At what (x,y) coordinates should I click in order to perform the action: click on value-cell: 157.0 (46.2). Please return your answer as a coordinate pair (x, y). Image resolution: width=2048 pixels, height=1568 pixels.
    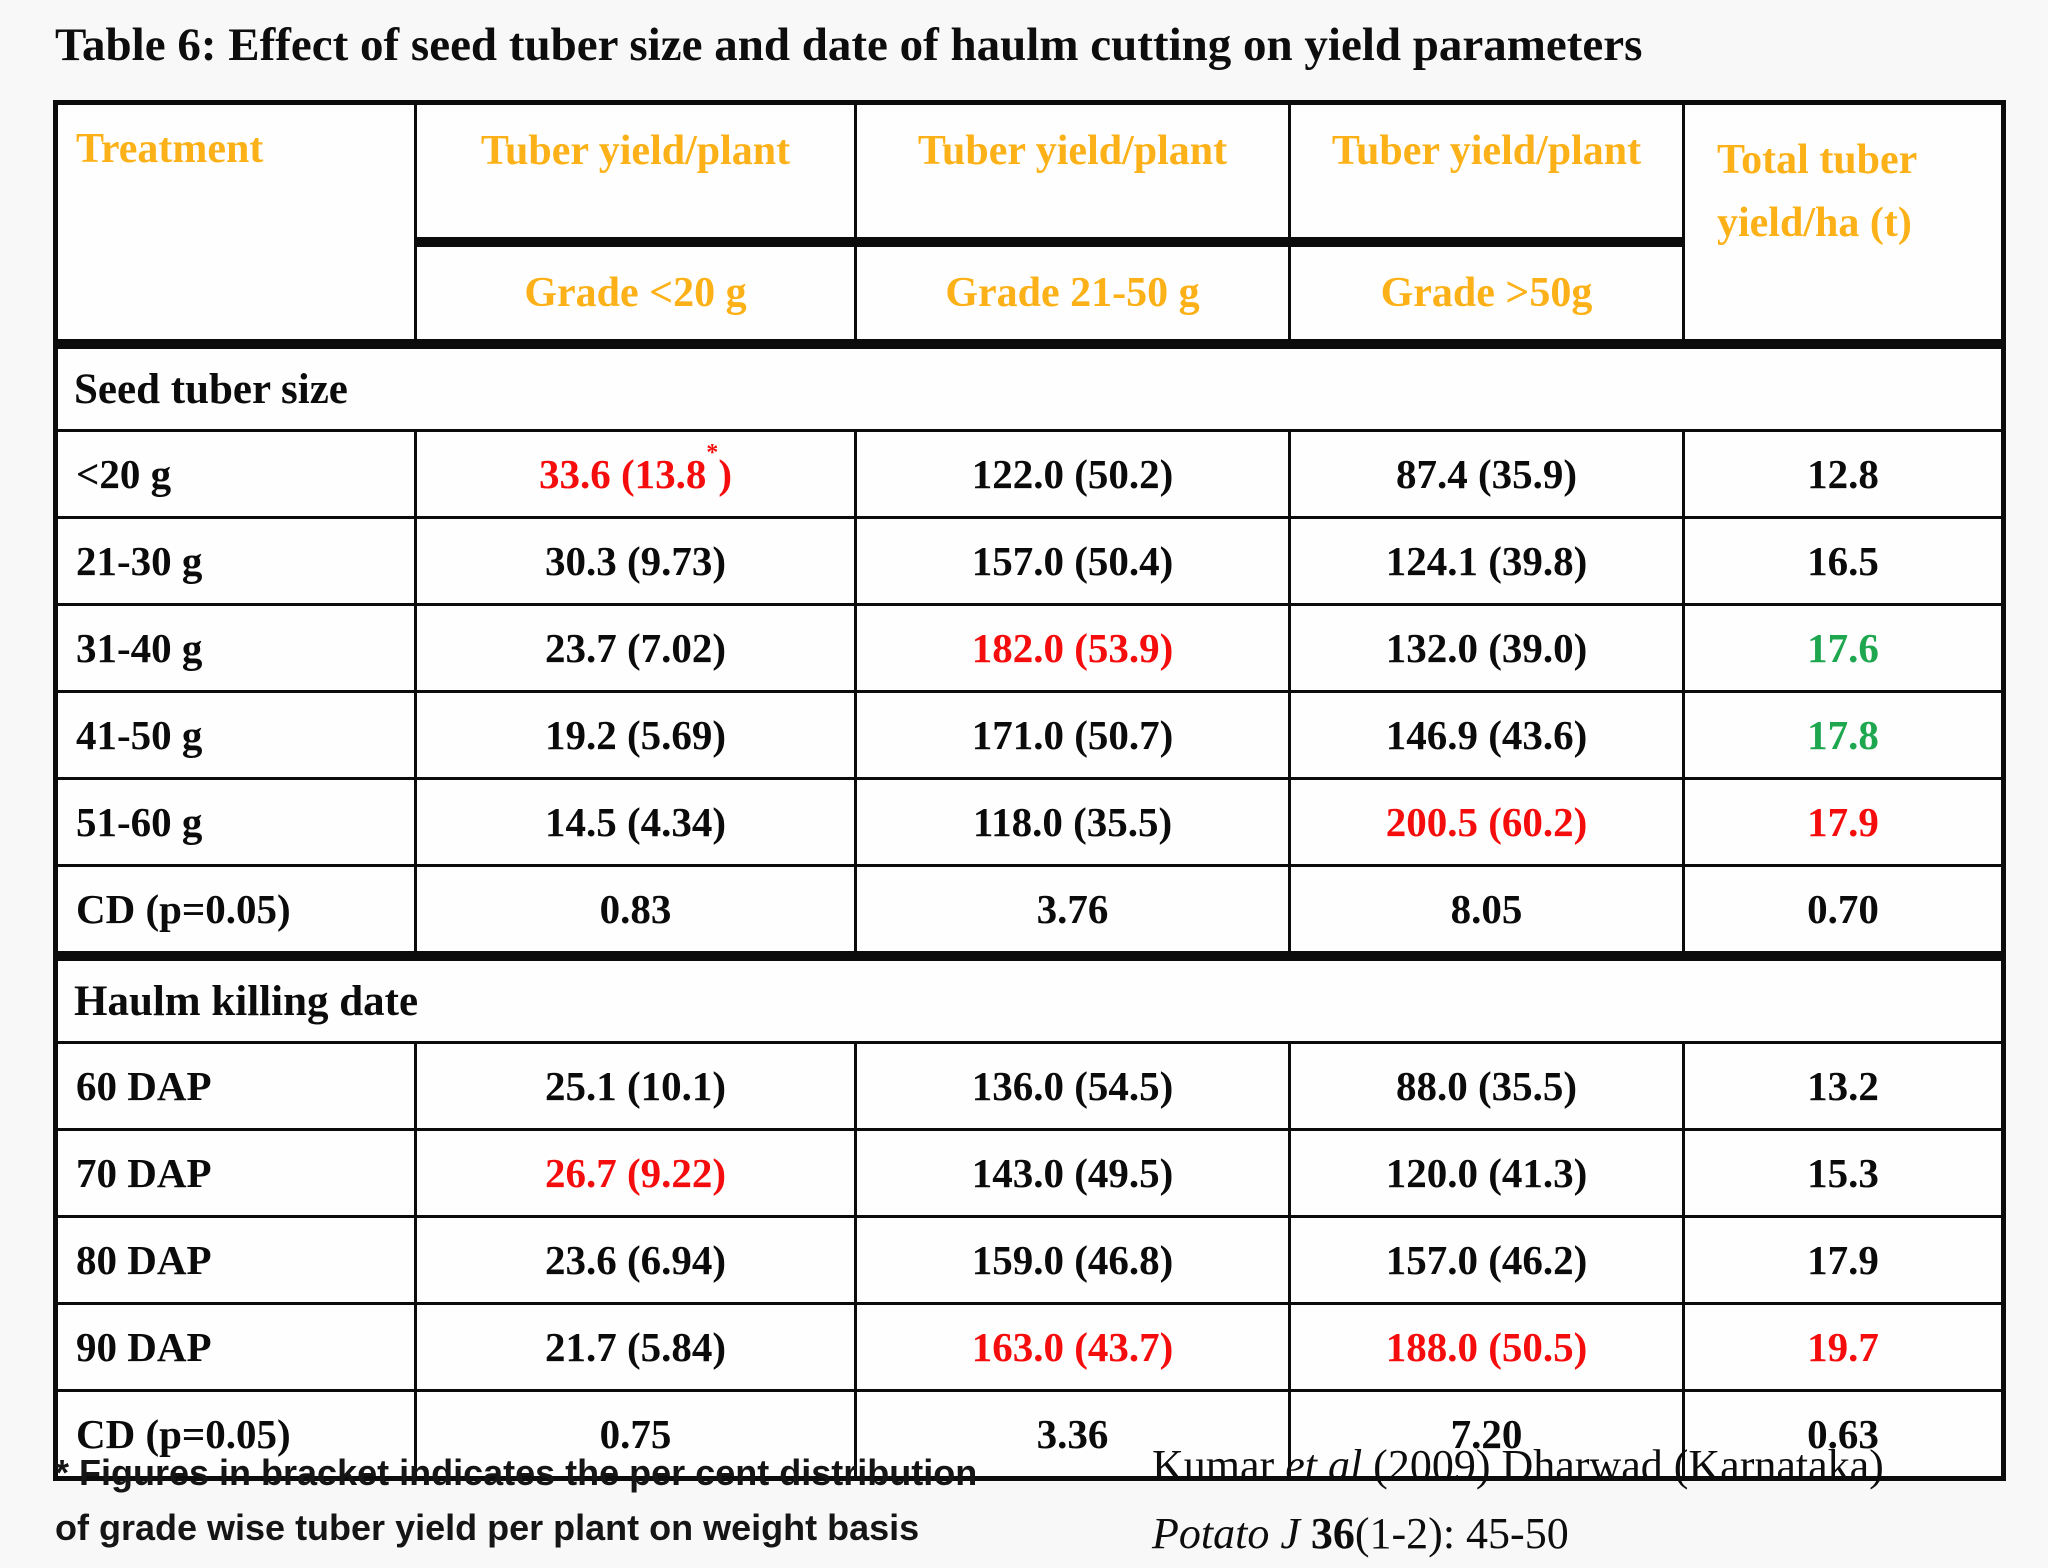
    Looking at the image, I should click on (1486, 1260).